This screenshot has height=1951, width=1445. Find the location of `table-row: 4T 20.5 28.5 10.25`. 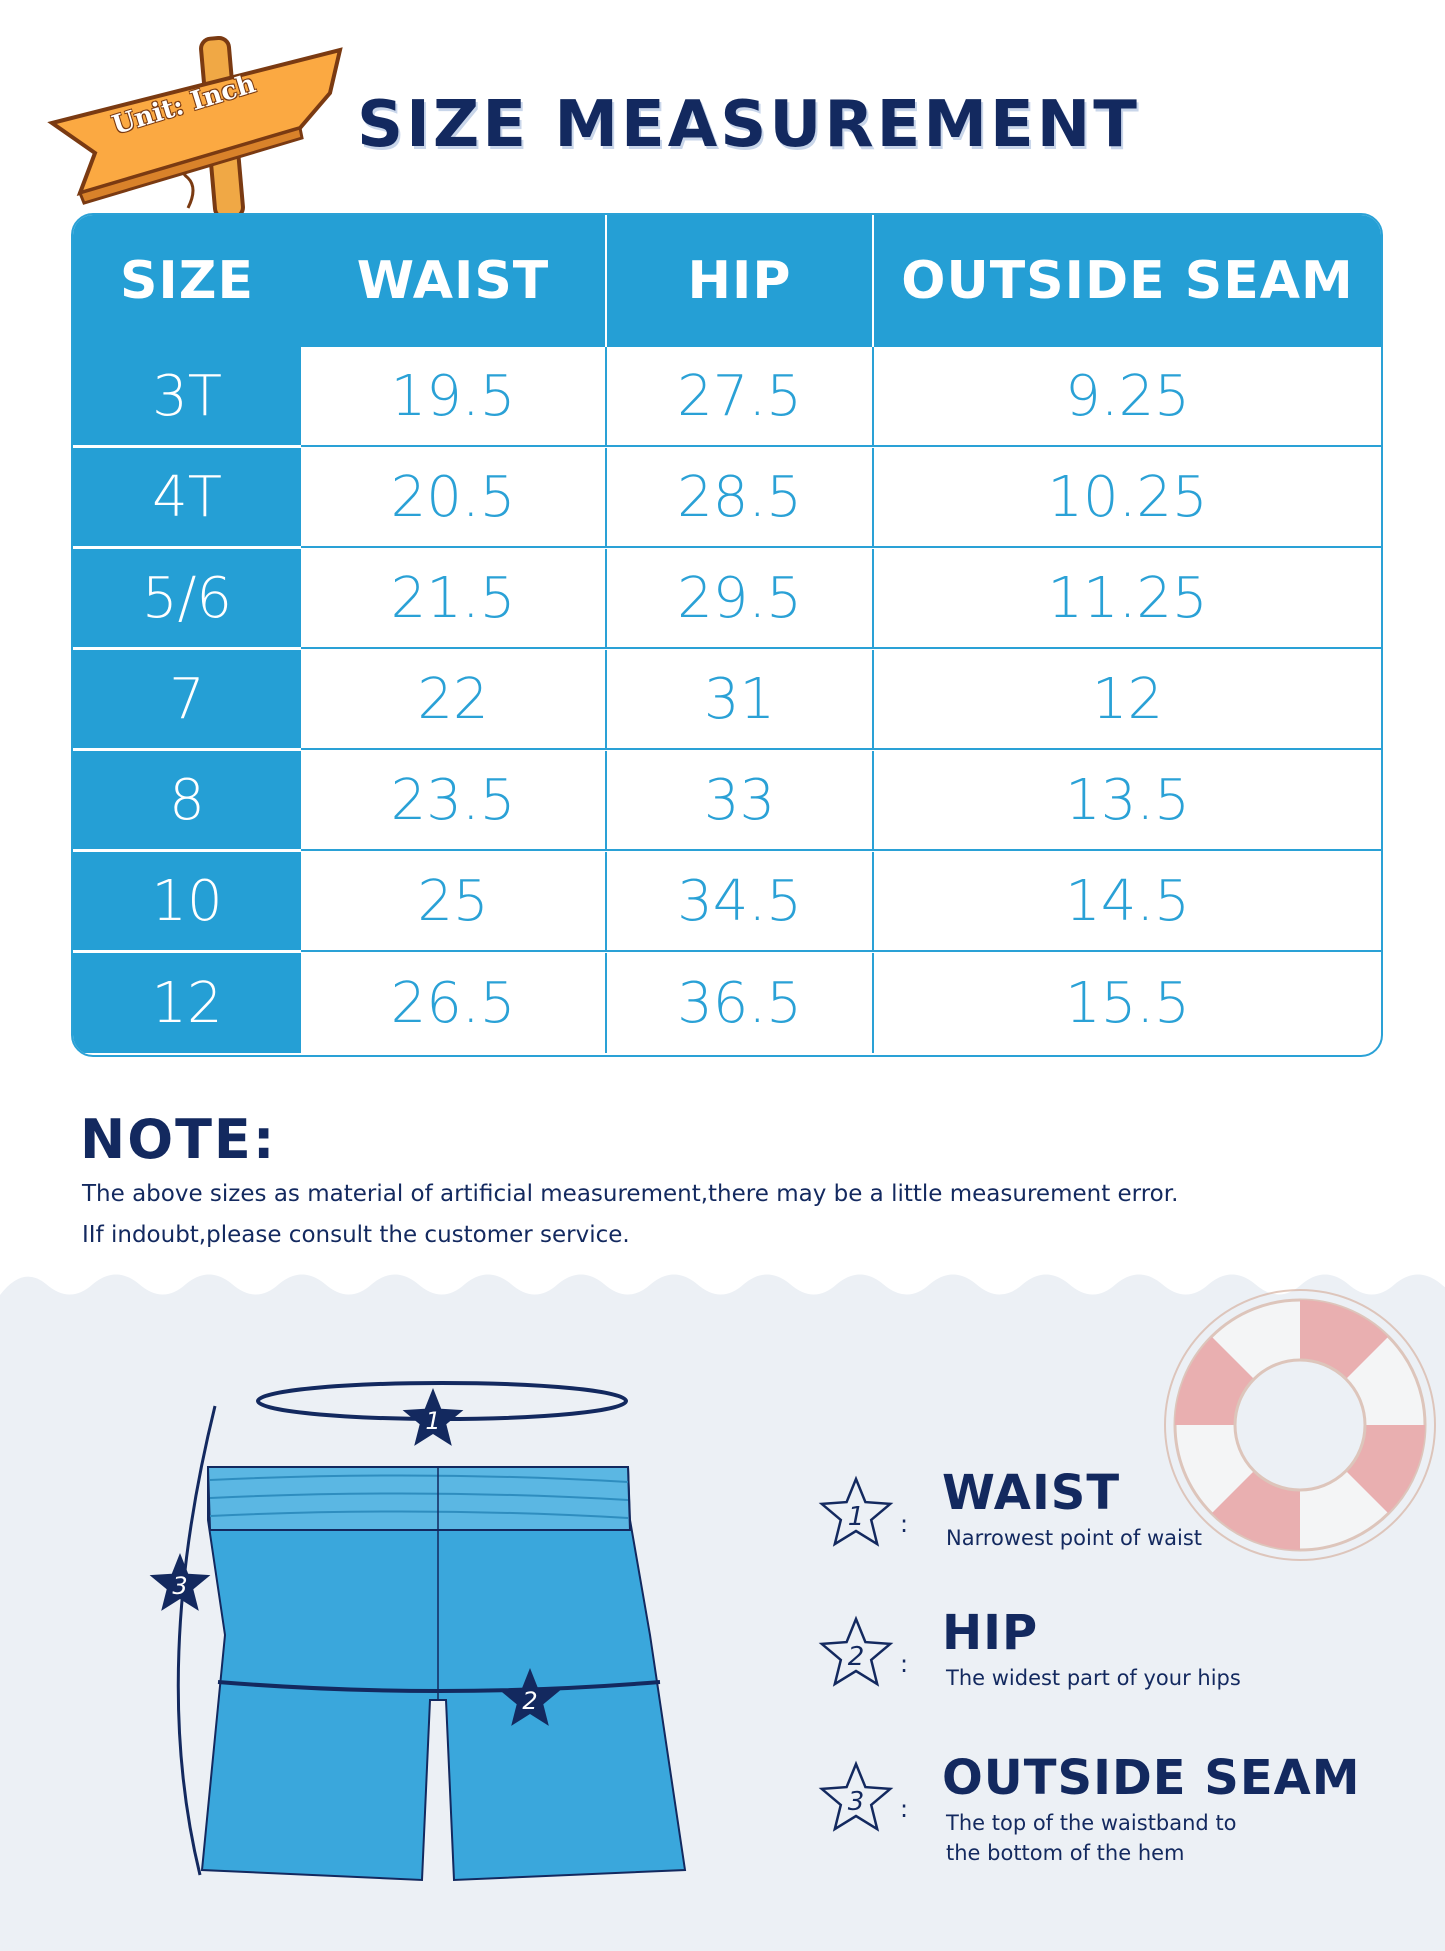

table-row: 4T 20.5 28.5 10.25 is located at coordinates (727, 498).